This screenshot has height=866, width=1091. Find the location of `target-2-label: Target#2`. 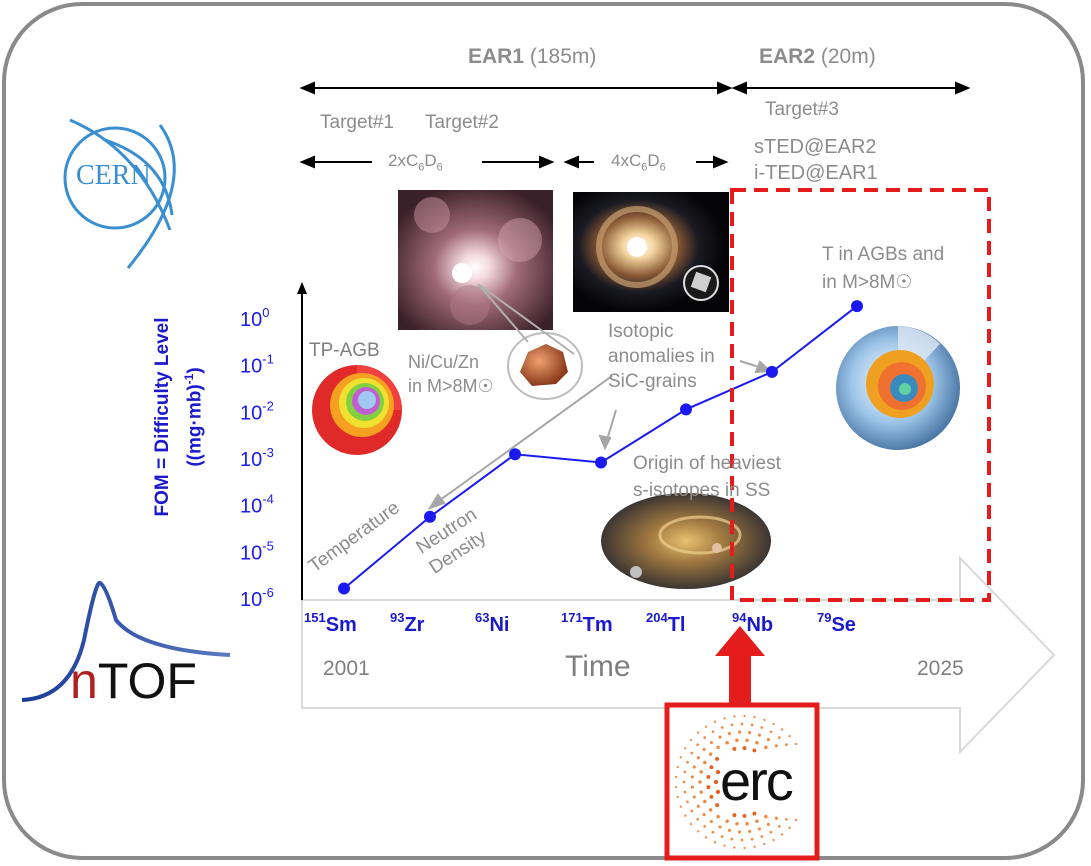

target-2-label: Target#2 is located at coordinates (462, 122).